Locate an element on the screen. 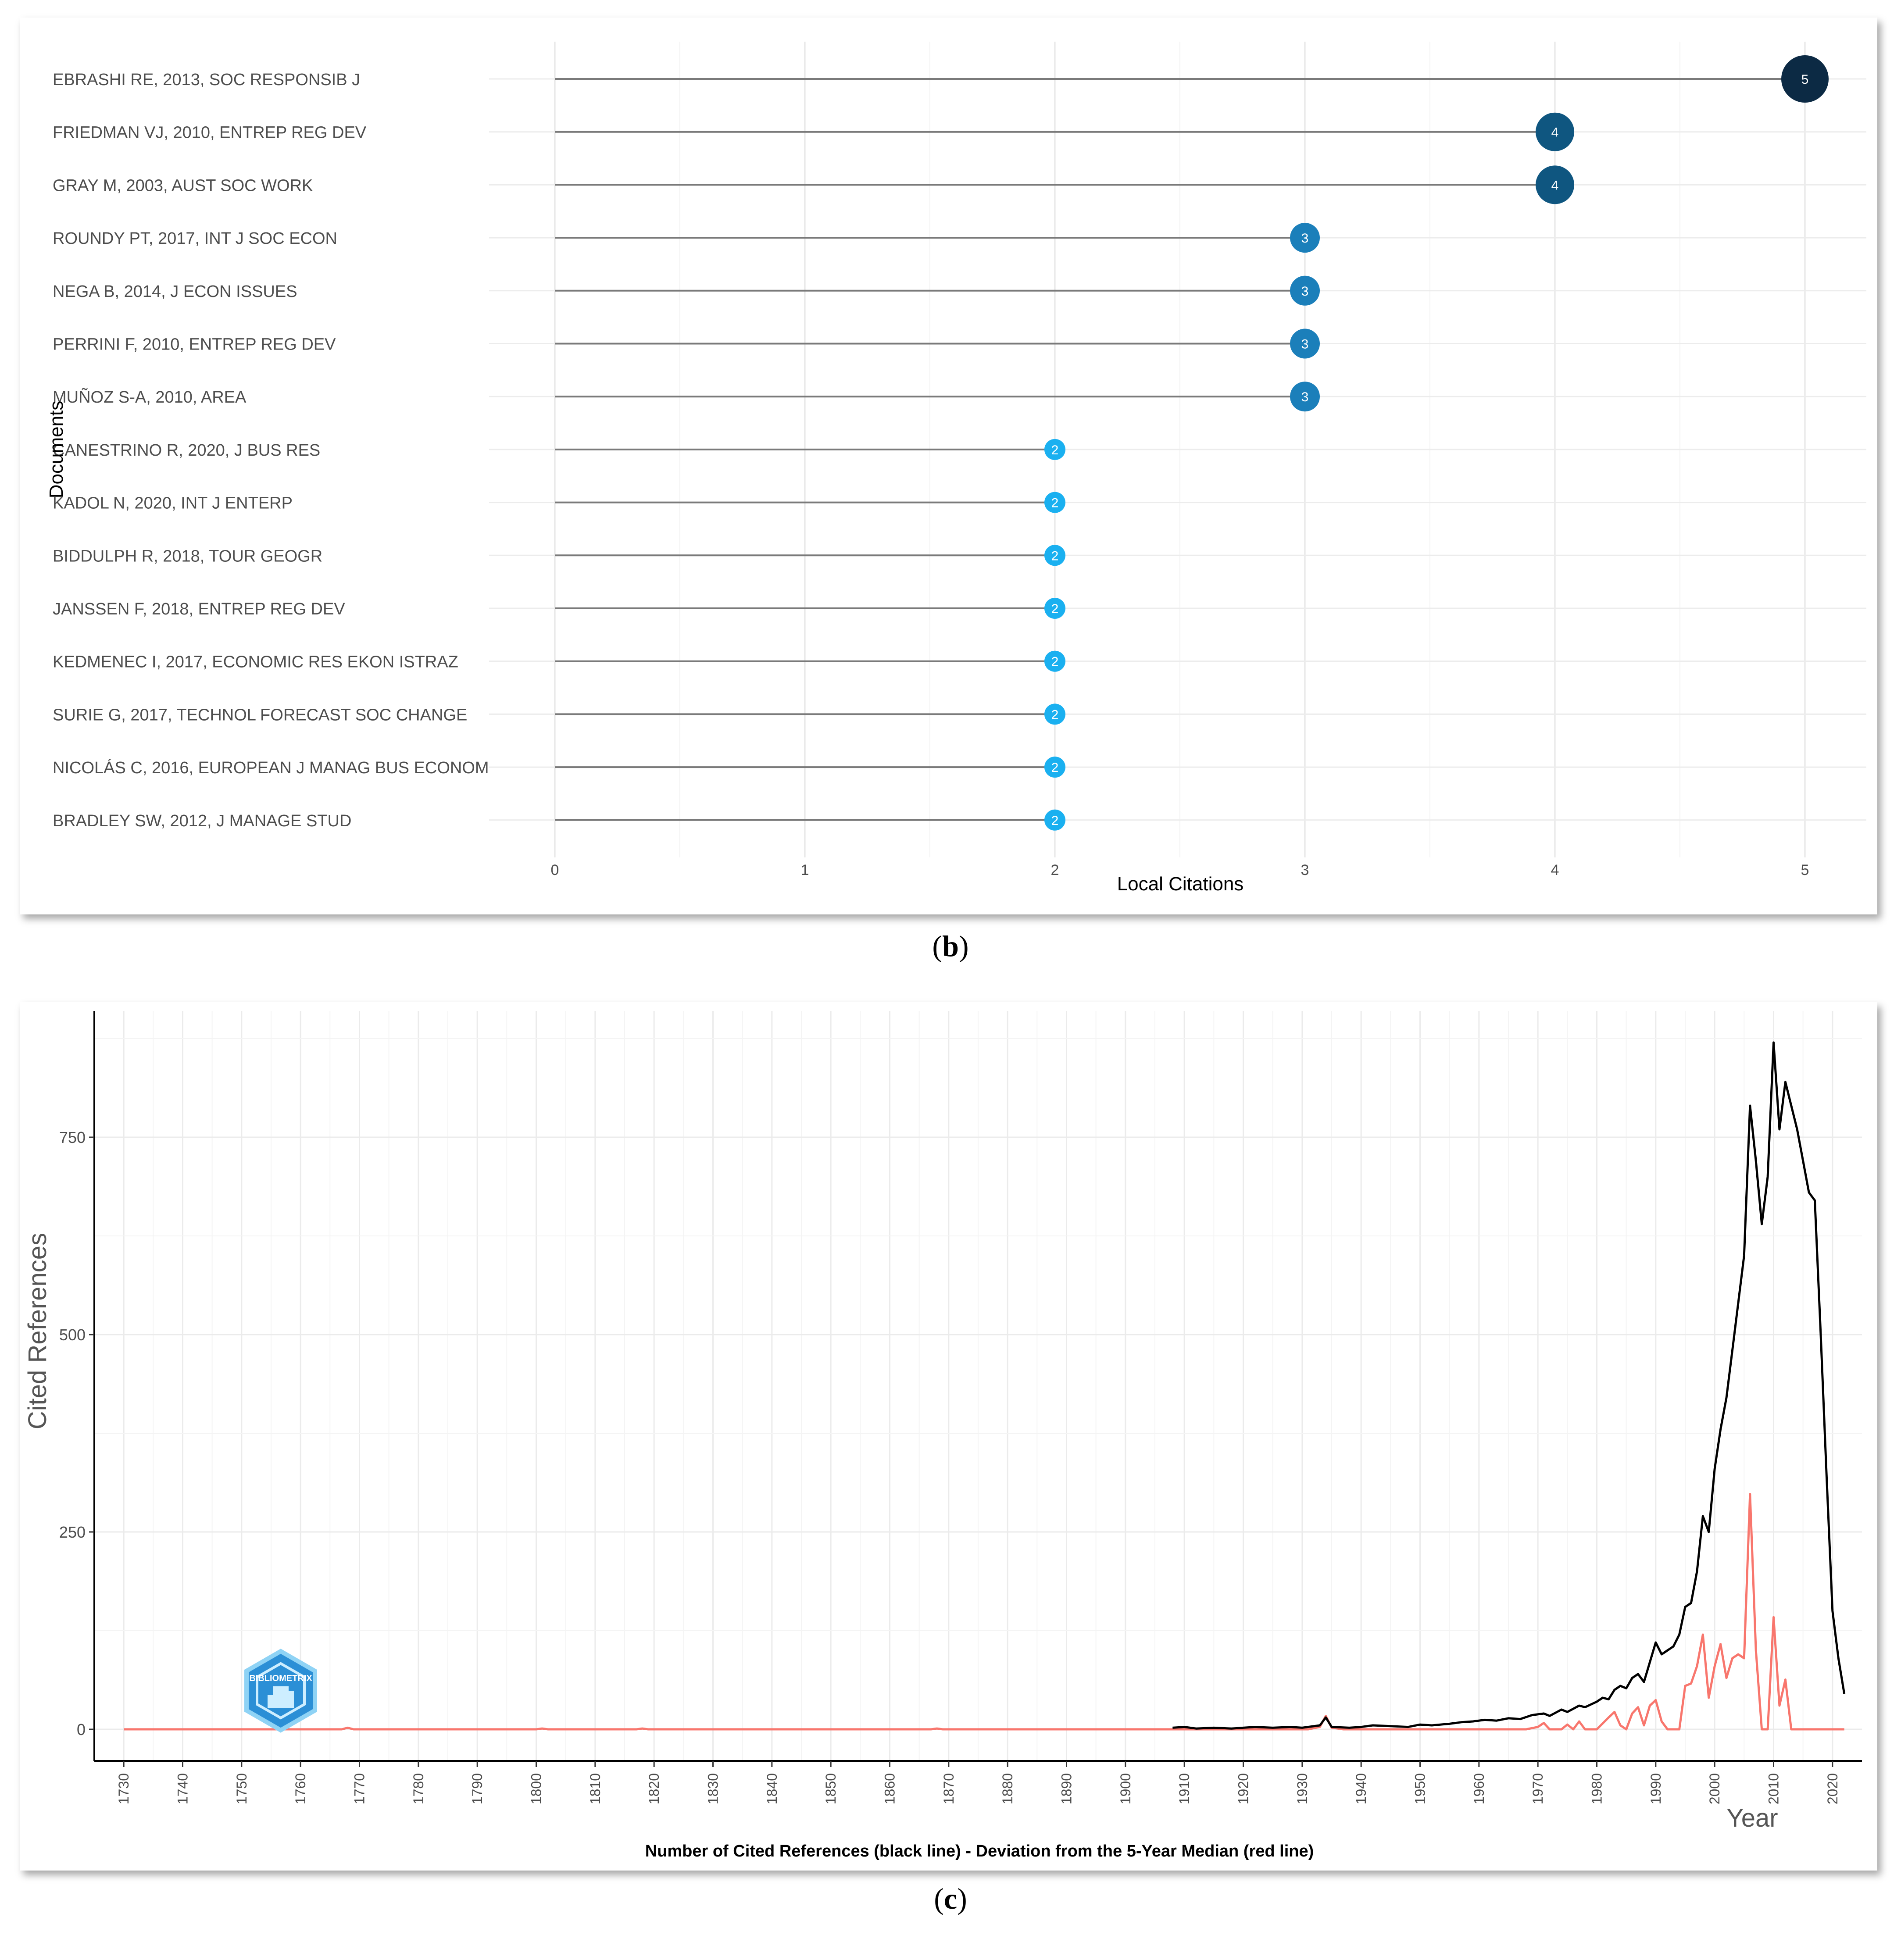 This screenshot has height=1960, width=1901. x-tick-label: 1790 is located at coordinates (477, 1788).